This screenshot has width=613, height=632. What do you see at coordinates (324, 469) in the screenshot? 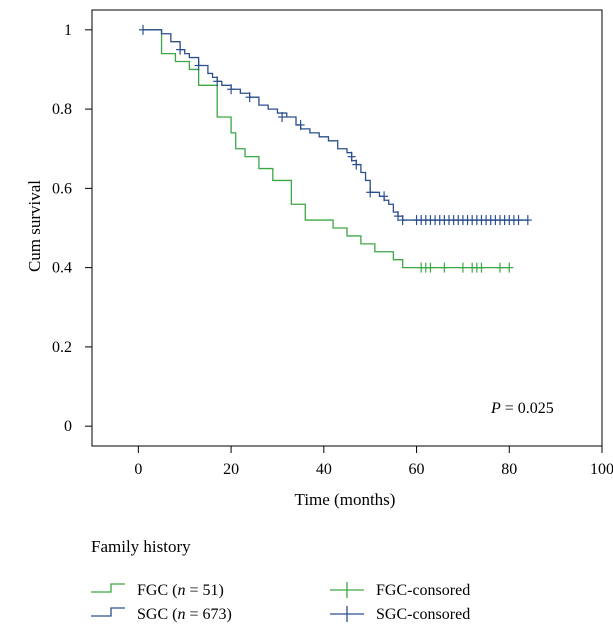
I see `x-tick-label: 40` at bounding box center [324, 469].